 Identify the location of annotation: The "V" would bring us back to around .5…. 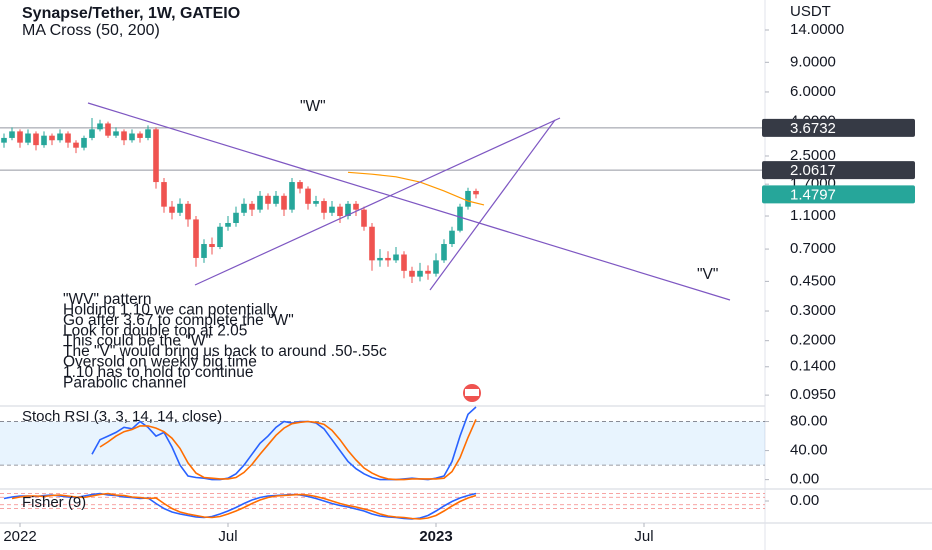
(225, 351).